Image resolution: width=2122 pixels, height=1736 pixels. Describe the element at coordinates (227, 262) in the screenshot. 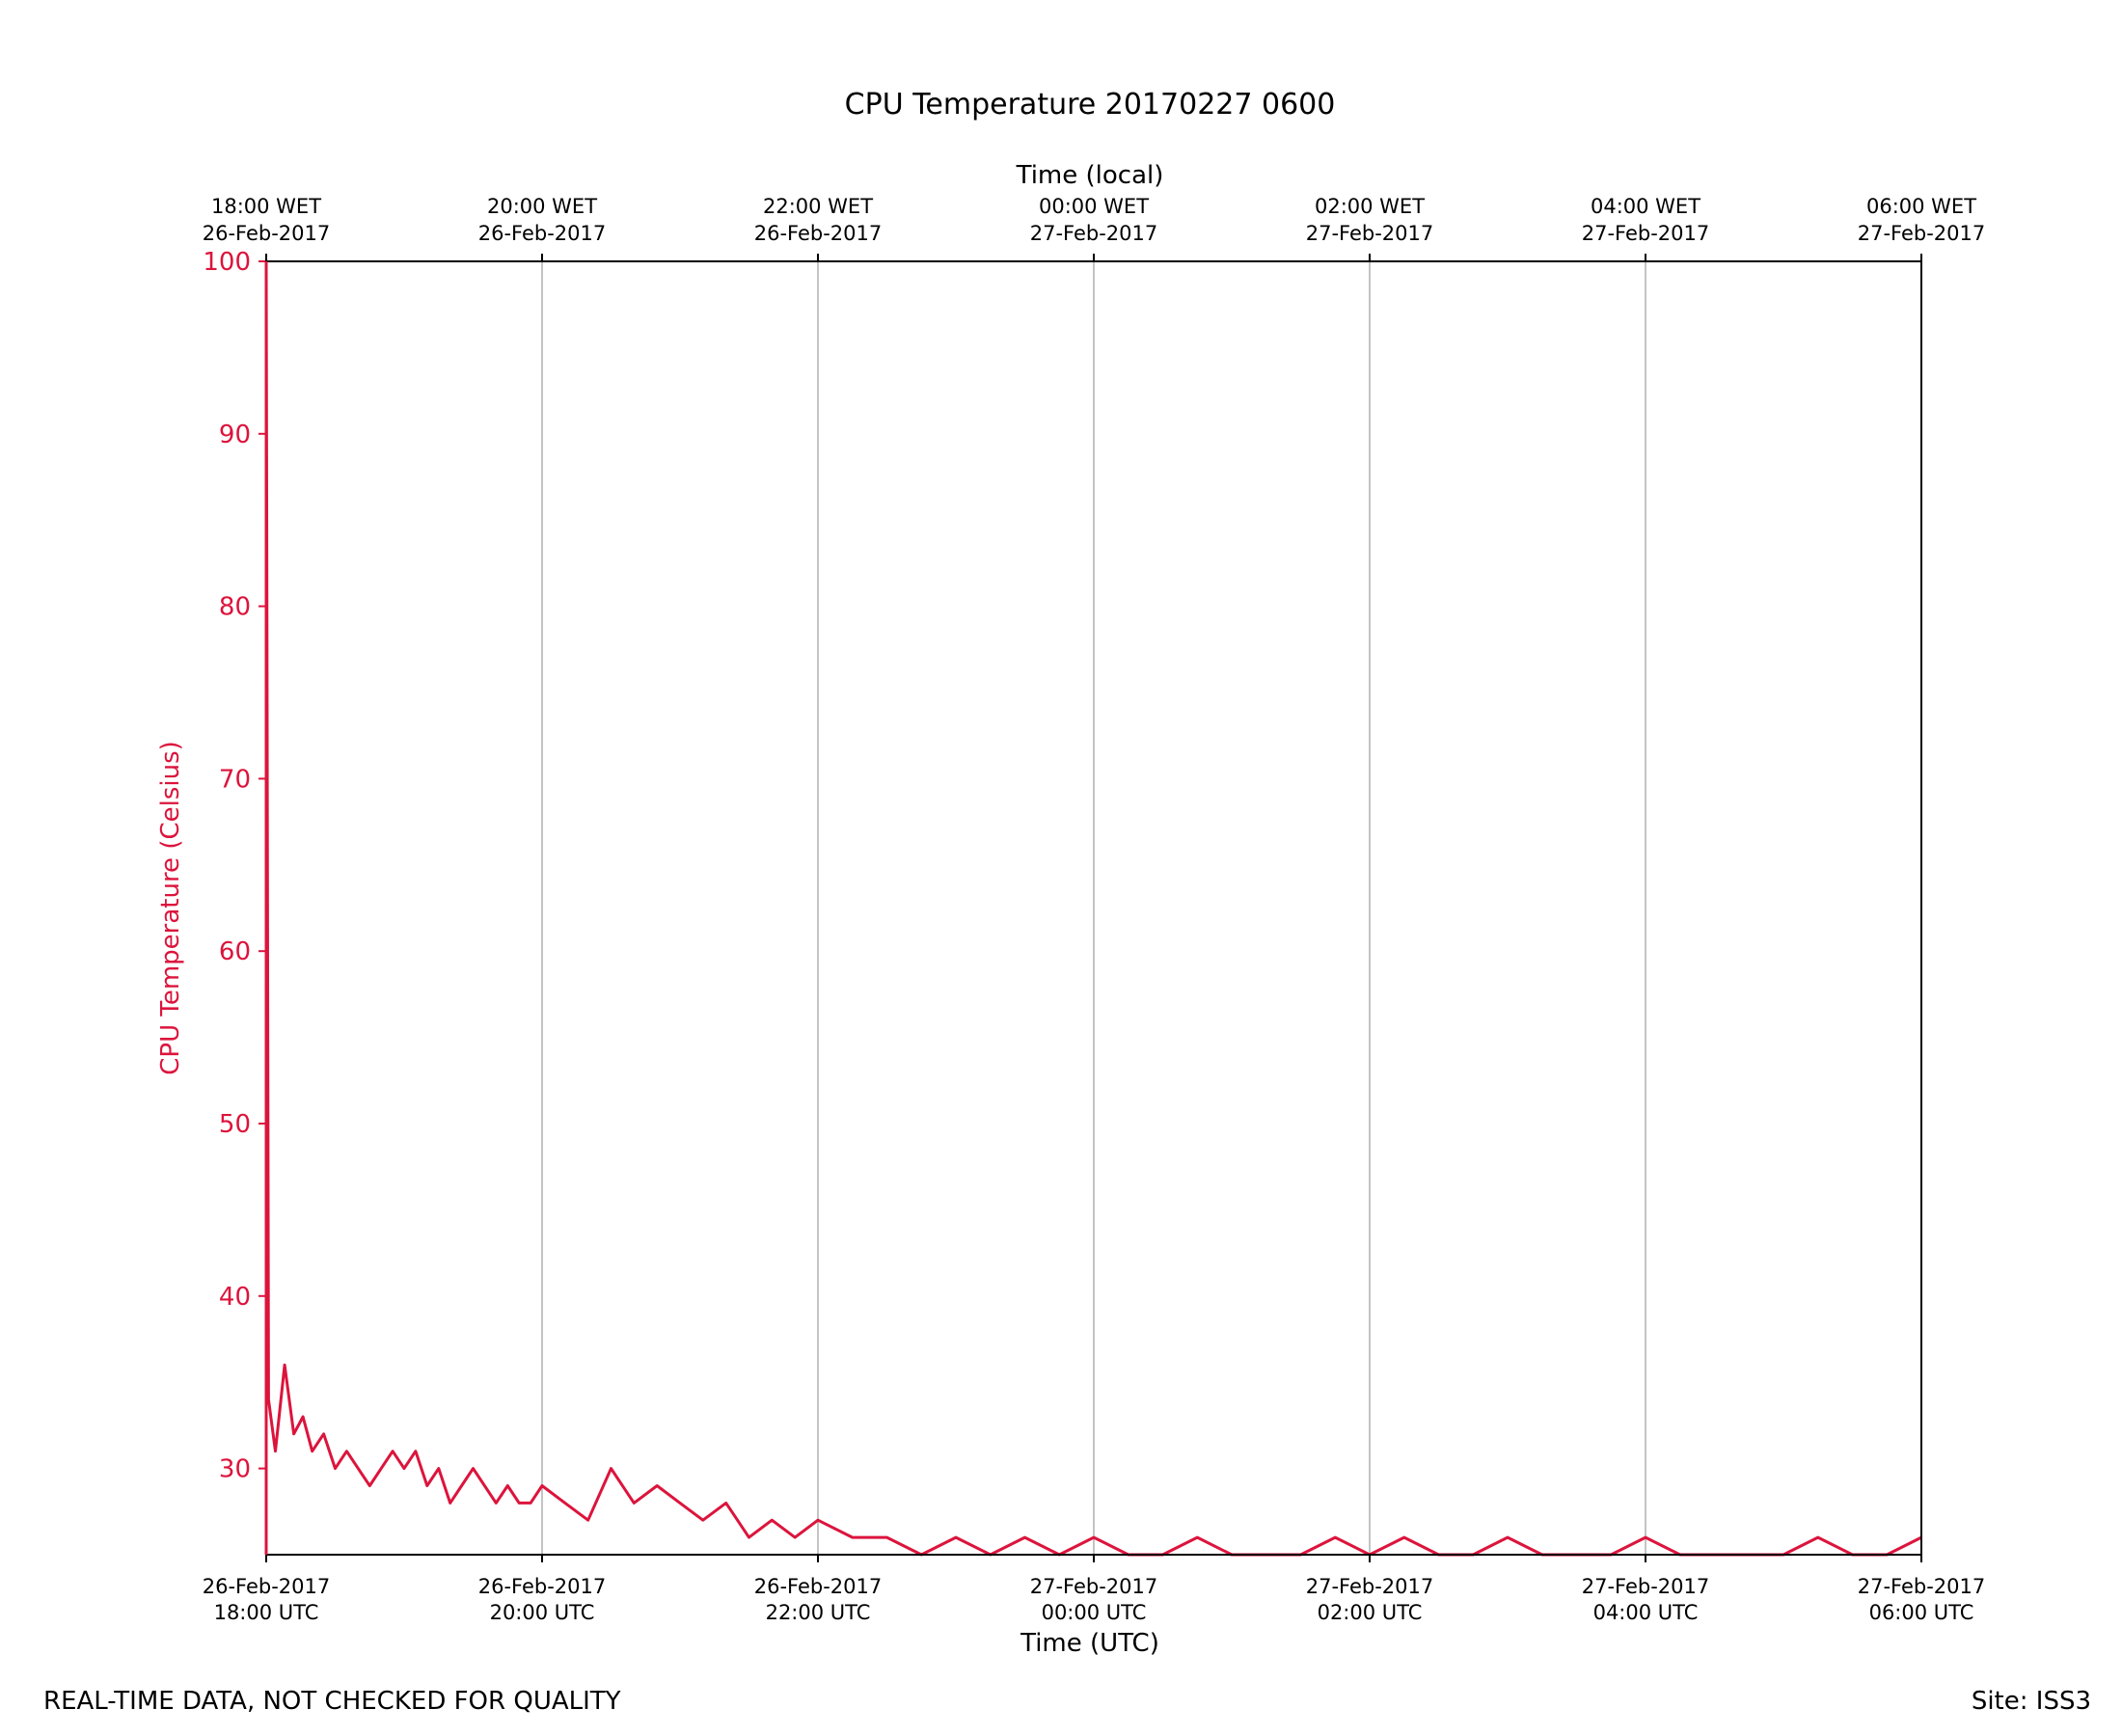

I see `y-tick-label-100: 100` at that location.